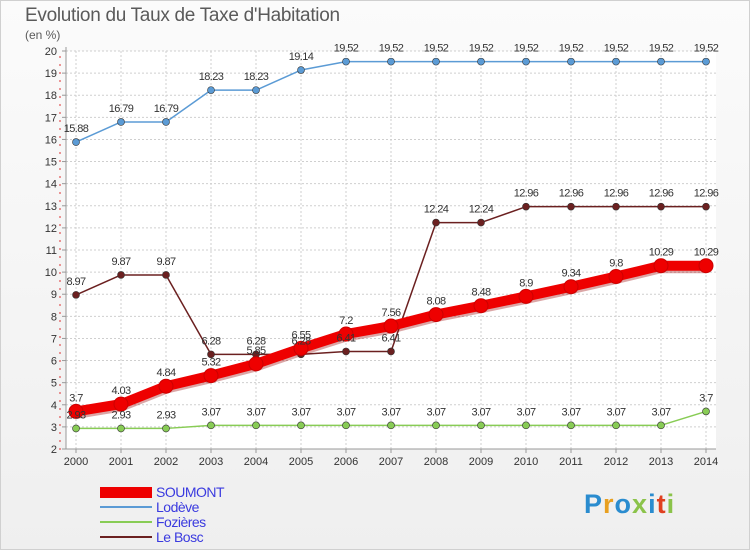 The width and height of the screenshot is (750, 550). What do you see at coordinates (210, 522) in the screenshot?
I see `legend-item-fozieres: Fozières` at bounding box center [210, 522].